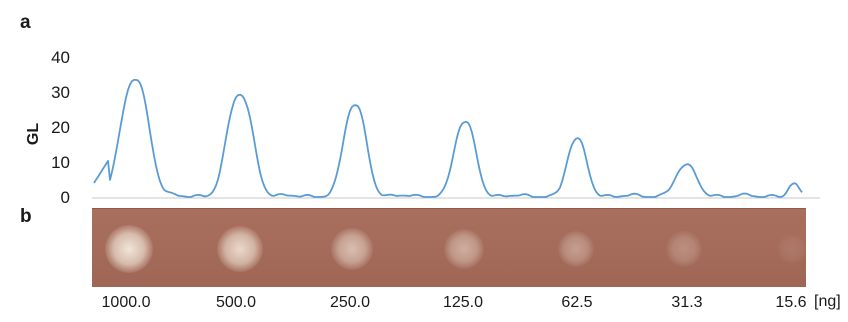  Describe the element at coordinates (65, 197) in the screenshot. I see `y-tick-label: 0` at that location.